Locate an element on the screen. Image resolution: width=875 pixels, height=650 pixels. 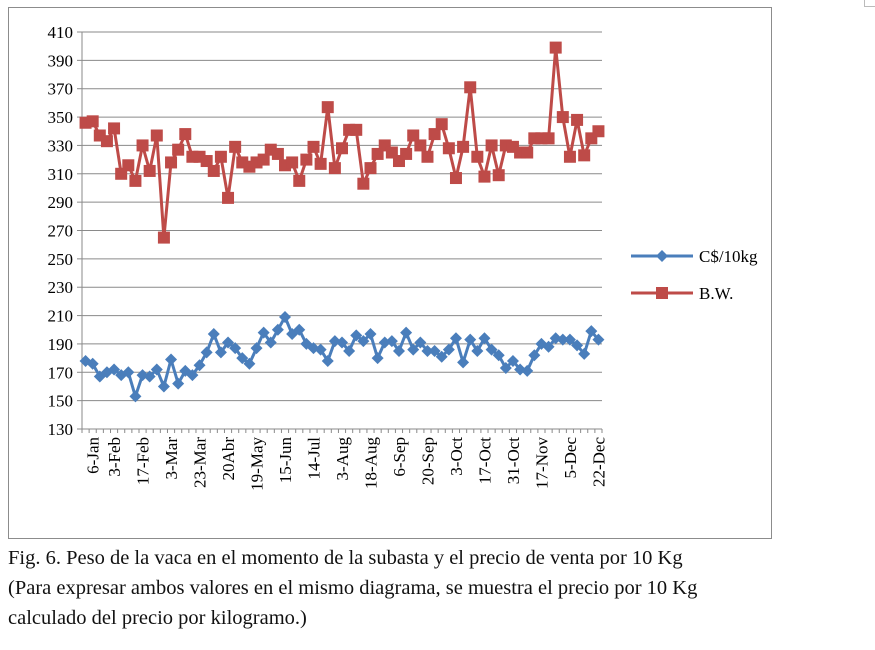
x-tick-label: 3-Aug is located at coordinates (342, 459).